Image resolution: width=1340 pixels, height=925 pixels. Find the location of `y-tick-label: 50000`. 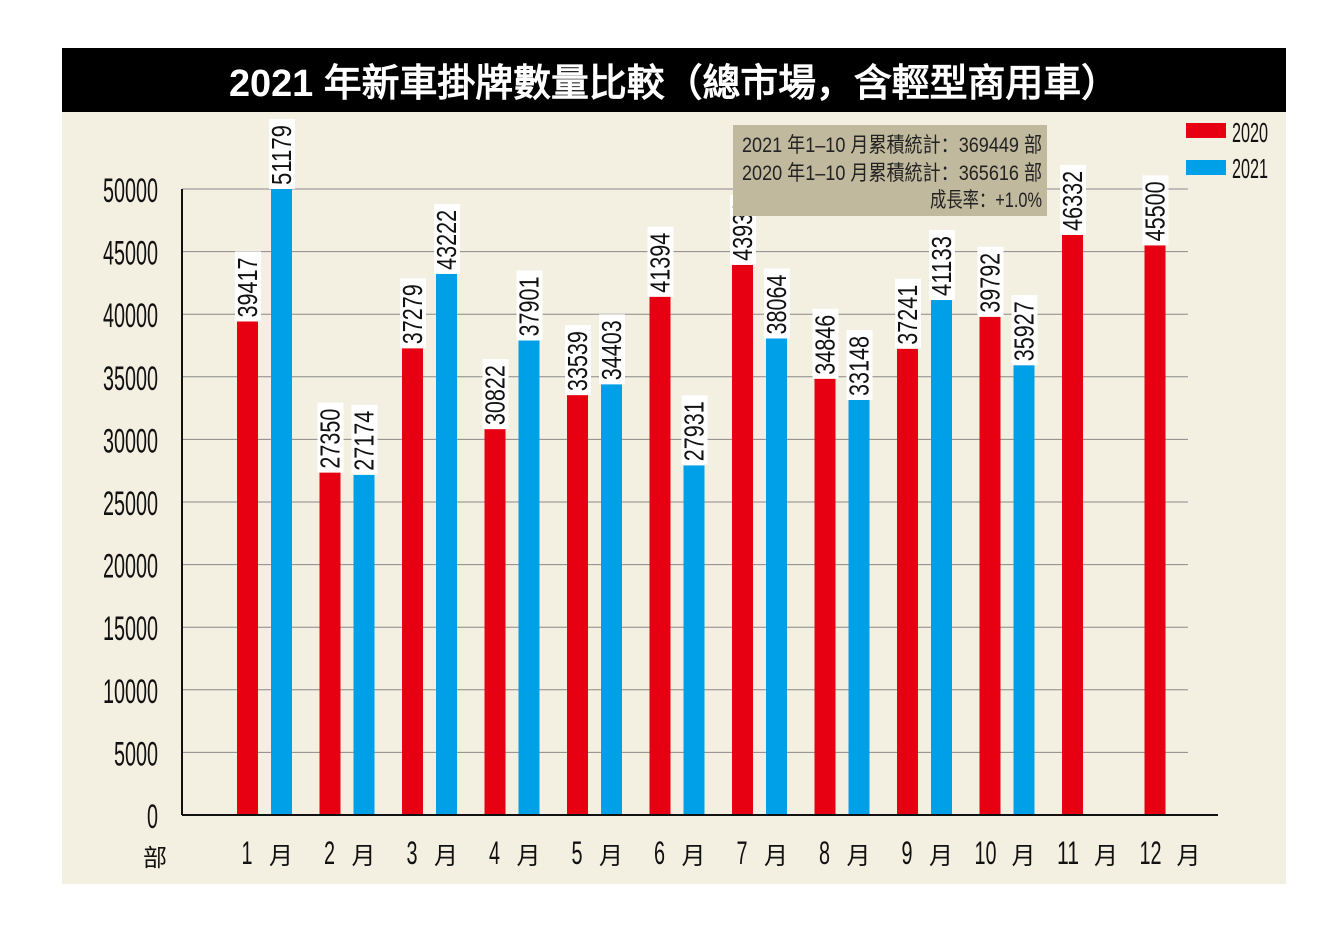

y-tick-label: 50000 is located at coordinates (130, 191).